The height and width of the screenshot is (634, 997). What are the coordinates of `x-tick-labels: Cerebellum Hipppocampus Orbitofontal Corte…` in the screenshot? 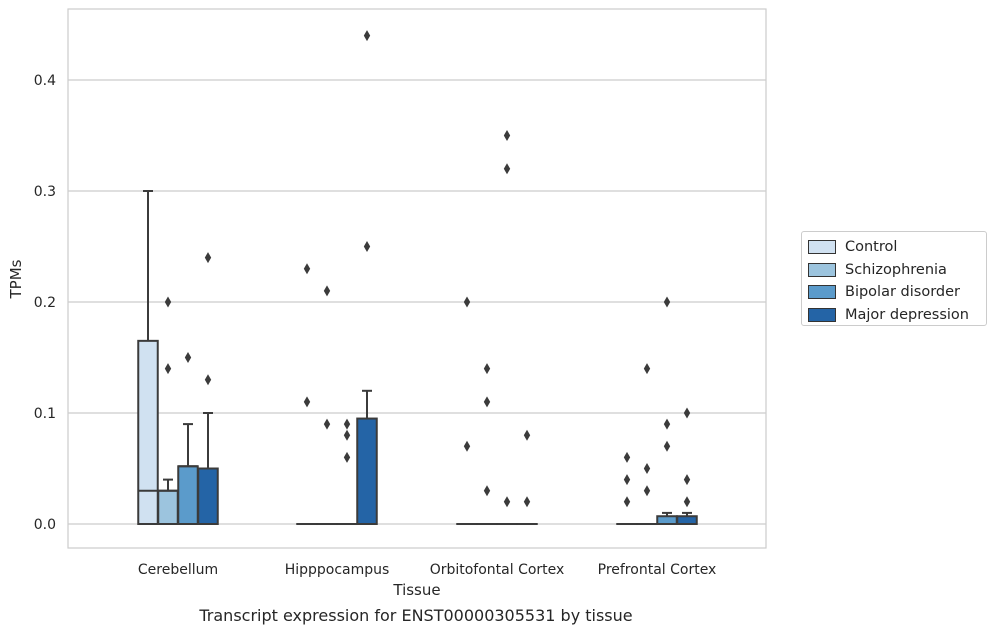 It's located at (427, 570).